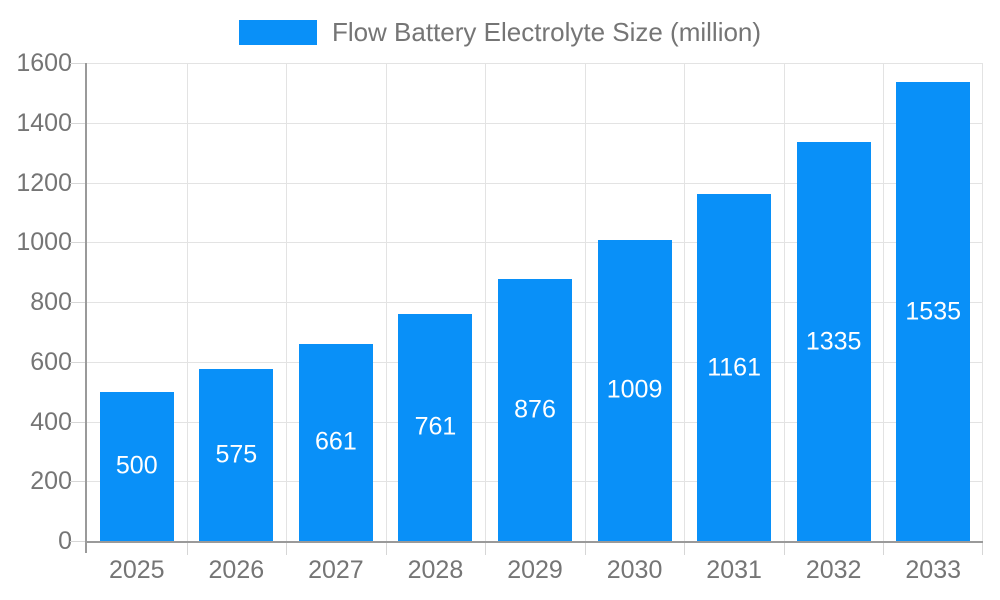 This screenshot has height=600, width=1000. I want to click on bar-value-label: 1535, so click(933, 311).